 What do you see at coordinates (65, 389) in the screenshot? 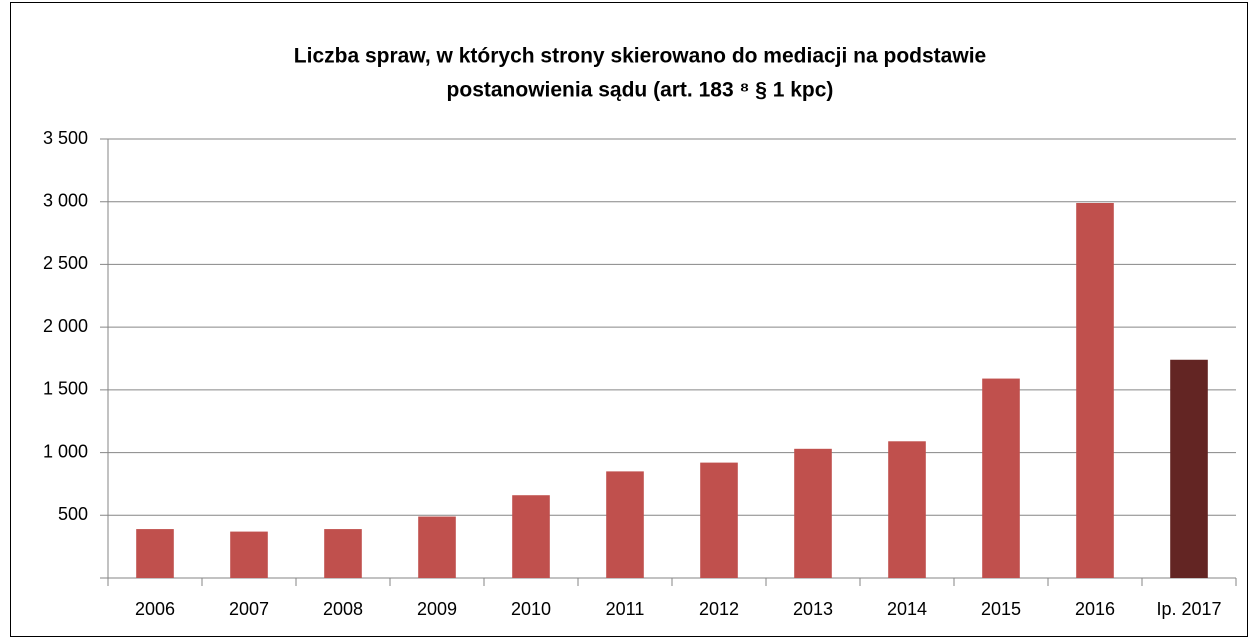
I see `y-tick-label: 1 500` at bounding box center [65, 389].